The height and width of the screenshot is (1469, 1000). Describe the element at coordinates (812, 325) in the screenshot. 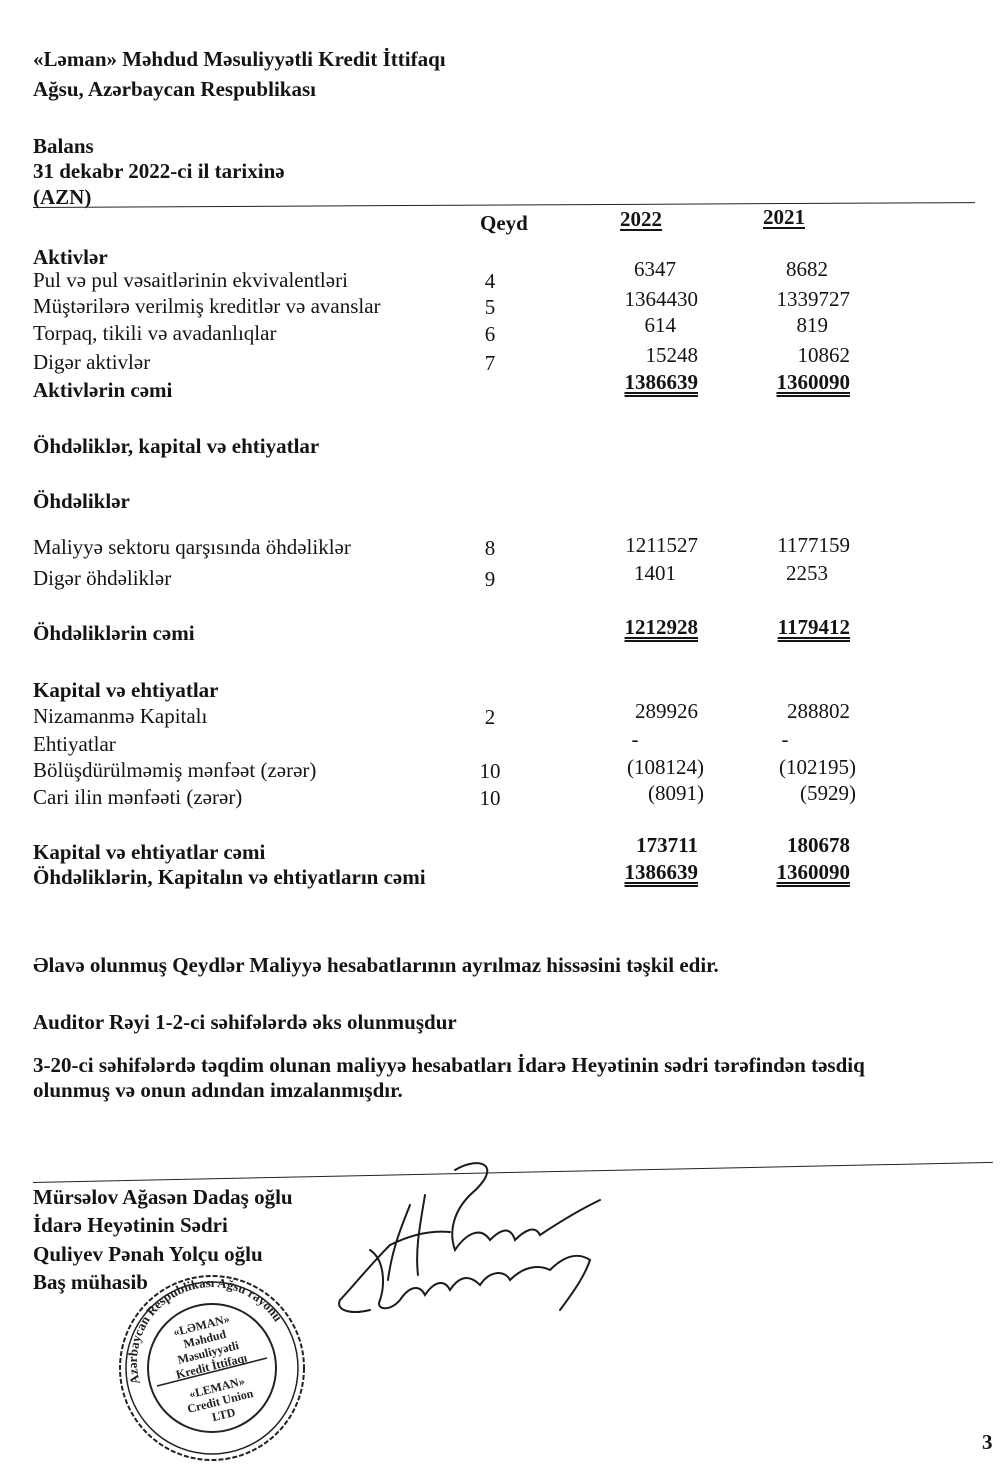

I see `value-y2021: 819` at that location.